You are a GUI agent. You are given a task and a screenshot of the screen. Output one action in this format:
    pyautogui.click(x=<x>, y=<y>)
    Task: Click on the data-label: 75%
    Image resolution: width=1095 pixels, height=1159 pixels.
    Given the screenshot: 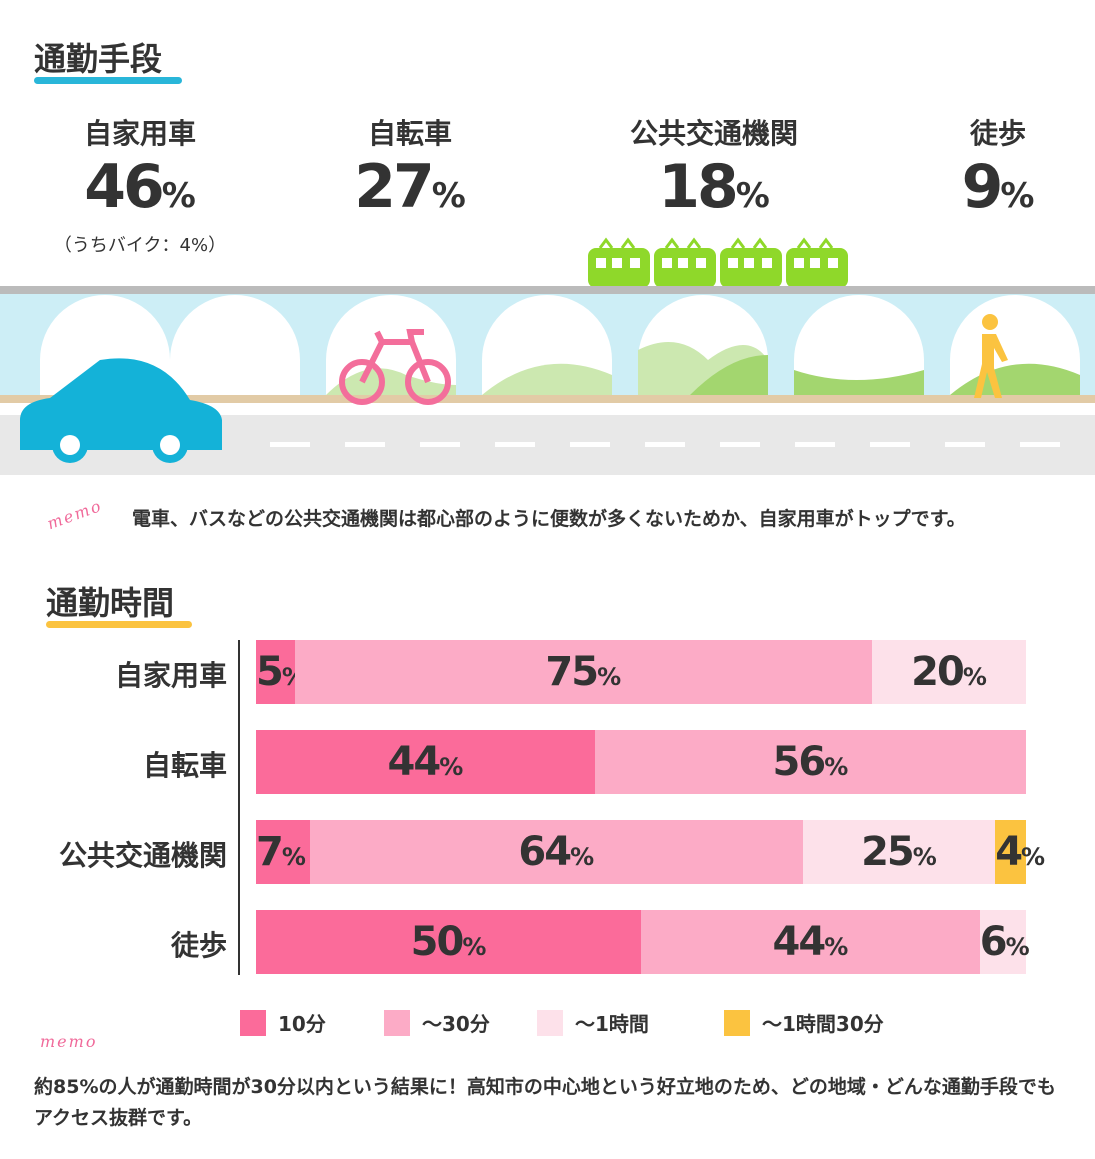 What is the action you would take?
    pyautogui.click(x=583, y=672)
    